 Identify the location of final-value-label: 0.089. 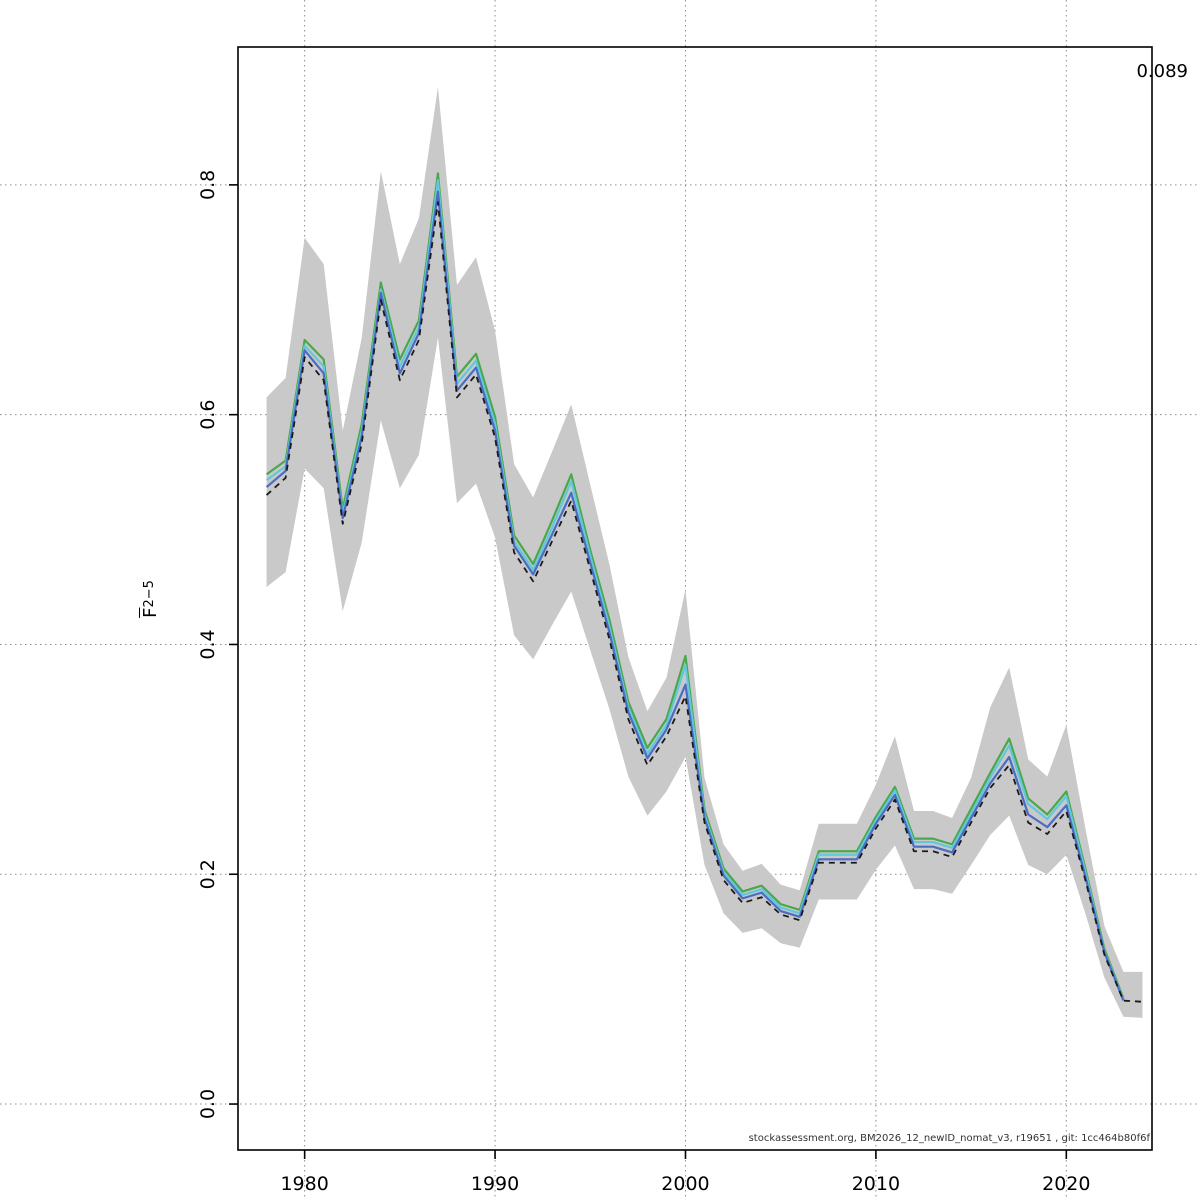
(1162, 71).